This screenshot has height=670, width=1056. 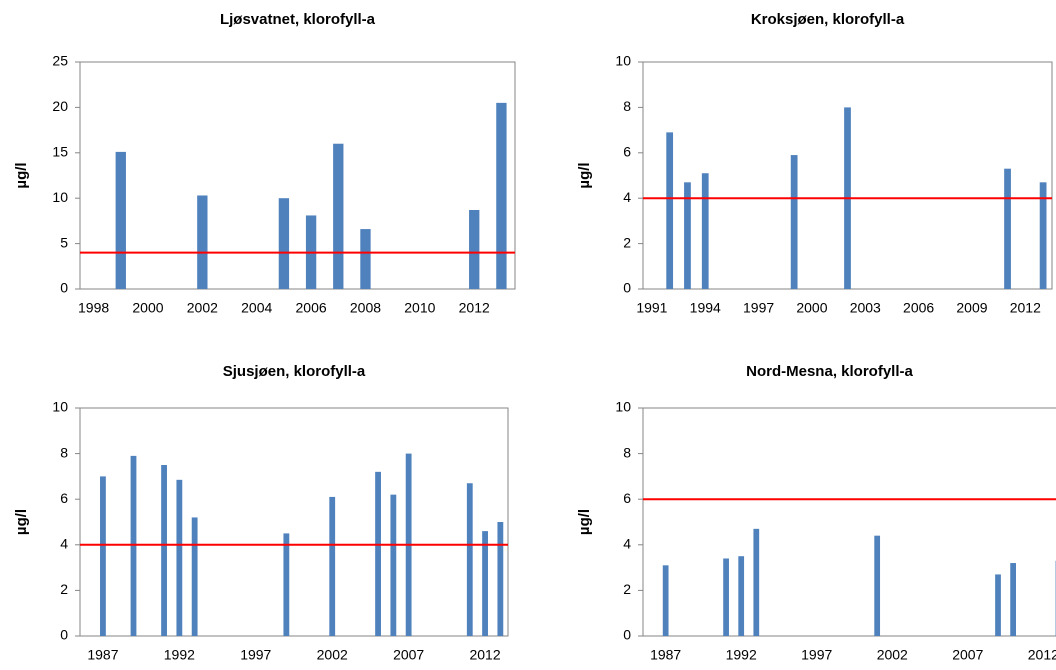 I want to click on y-tick-label: 20, so click(x=60, y=106).